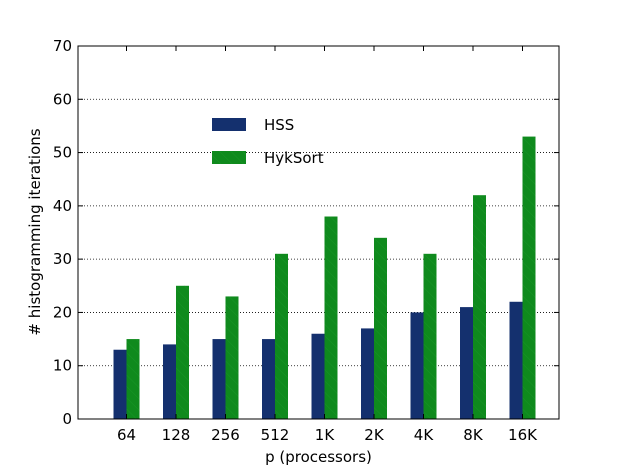 The width and height of the screenshot is (623, 467). I want to click on y-tick-label: 20, so click(62, 312).